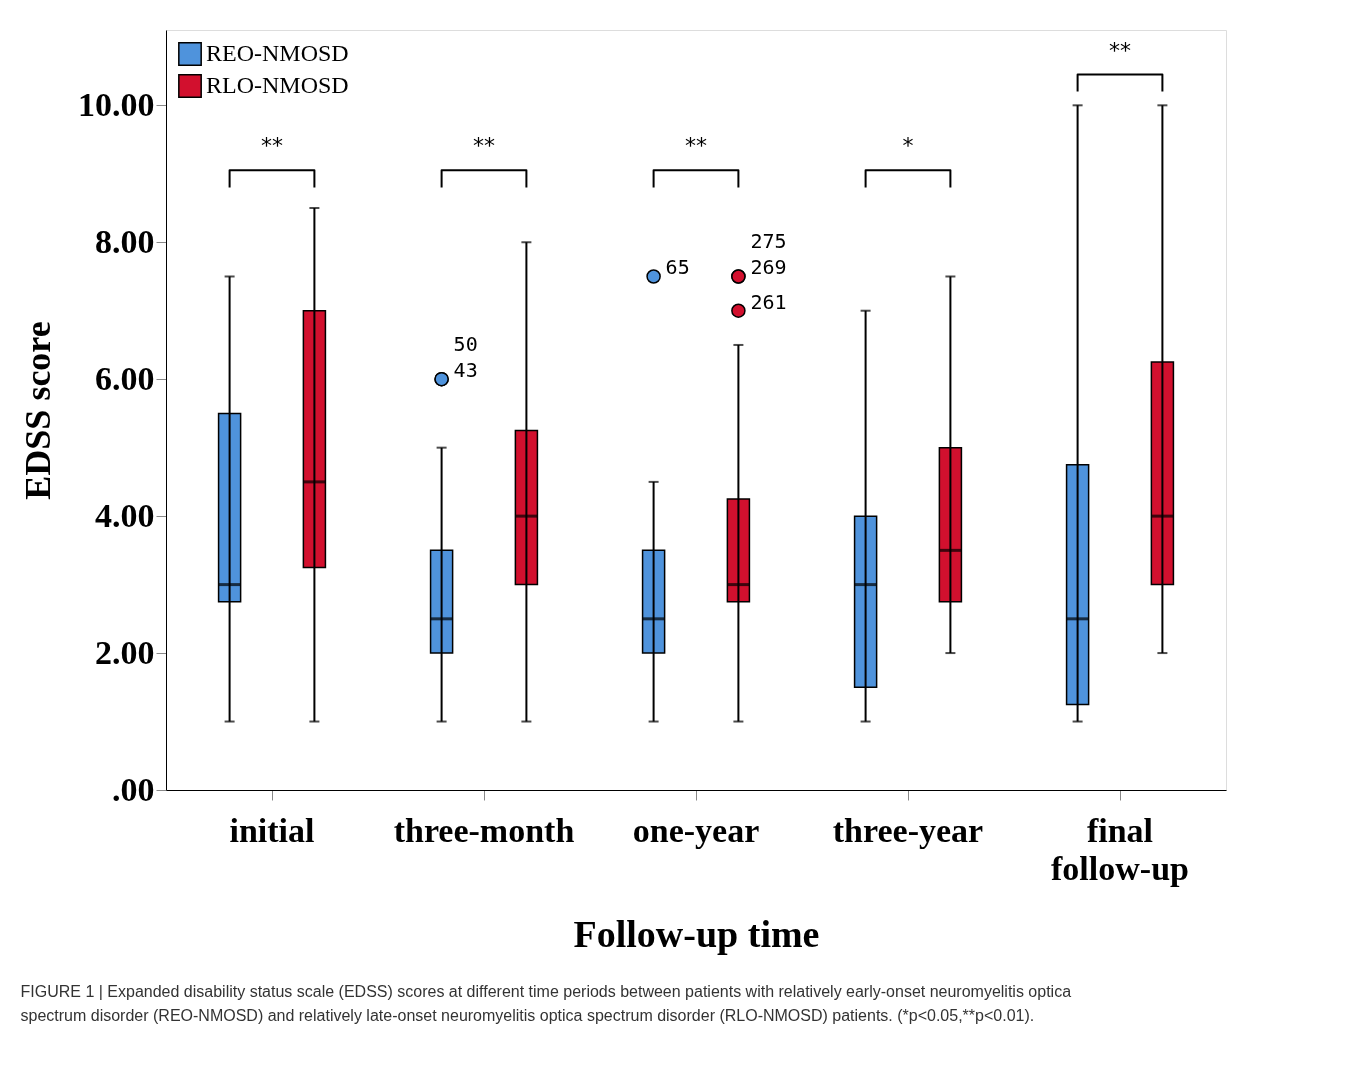 This screenshot has height=1089, width=1358. Describe the element at coordinates (696, 933) in the screenshot. I see `x-axis-title: Follow-up time` at that location.